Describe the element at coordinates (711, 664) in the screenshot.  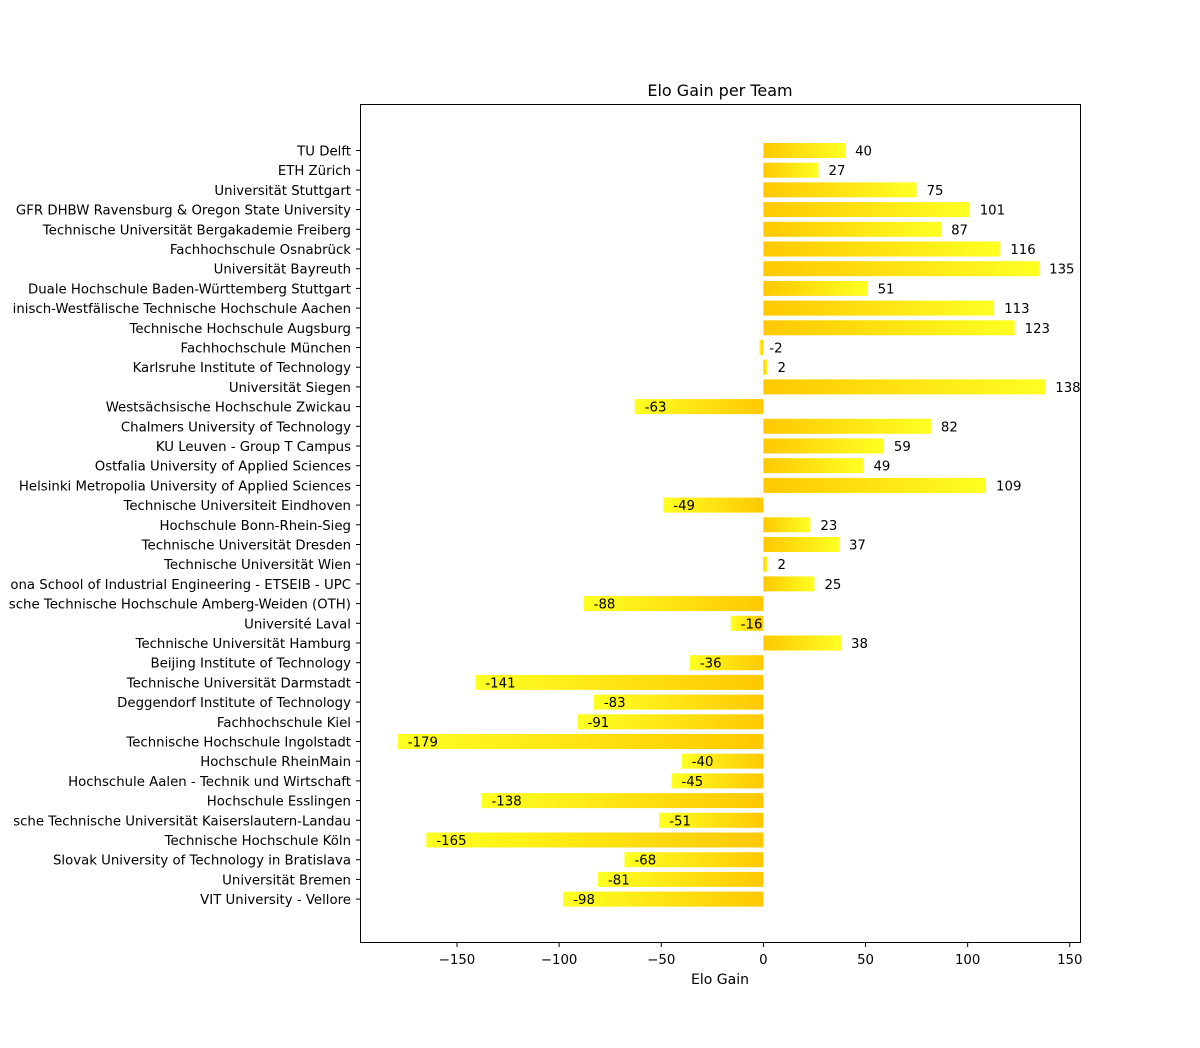
I see `data-label: -36` at that location.